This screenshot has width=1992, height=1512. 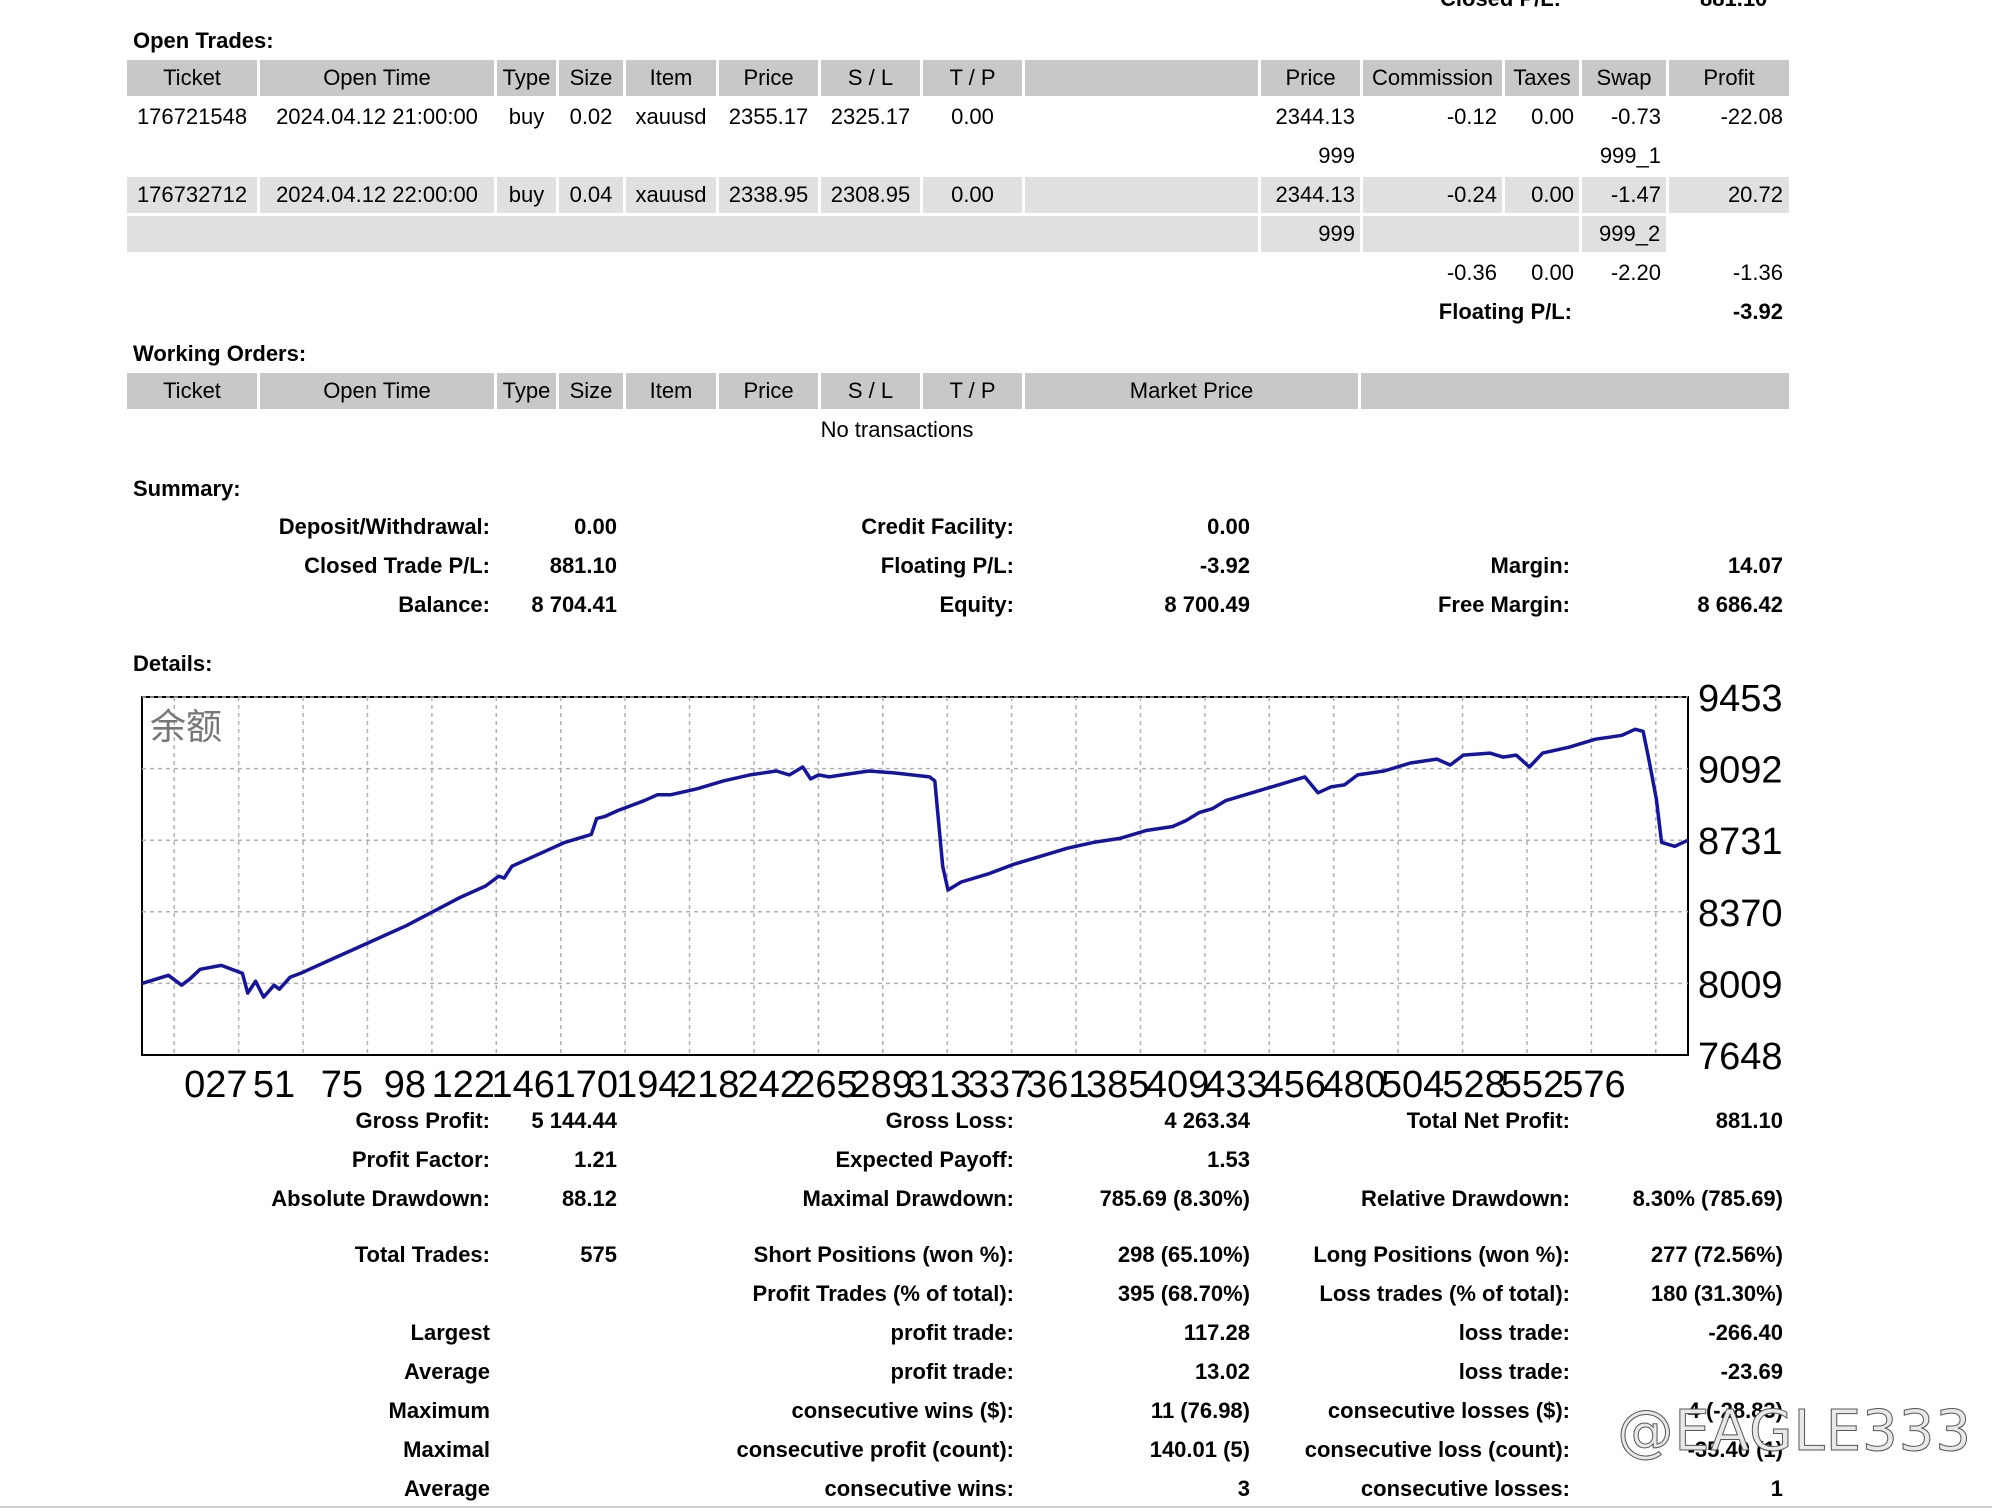 What do you see at coordinates (1530, 565) in the screenshot?
I see `margin-label: Margin:` at bounding box center [1530, 565].